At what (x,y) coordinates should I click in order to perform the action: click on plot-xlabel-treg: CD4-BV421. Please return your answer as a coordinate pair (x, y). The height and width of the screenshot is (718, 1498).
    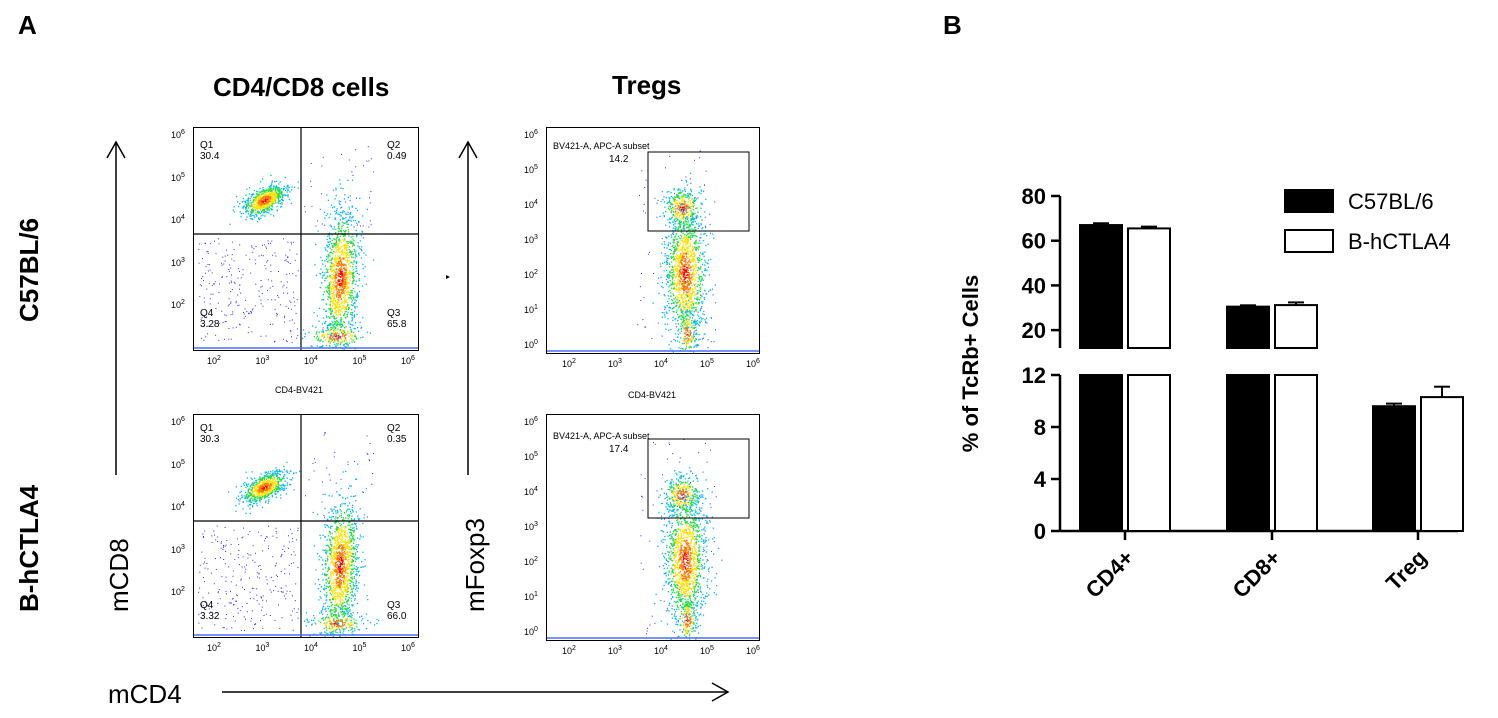
    Looking at the image, I should click on (652, 395).